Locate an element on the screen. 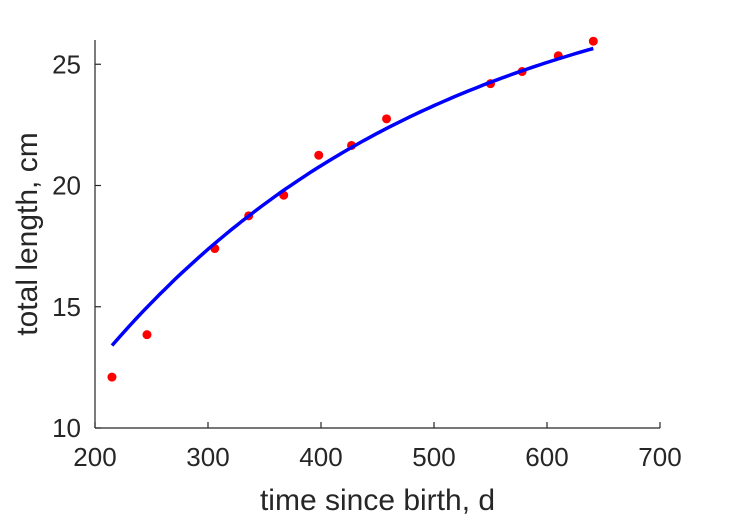 Image resolution: width=729 pixels, height=521 pixels. x-tick-label: 500 is located at coordinates (433, 457).